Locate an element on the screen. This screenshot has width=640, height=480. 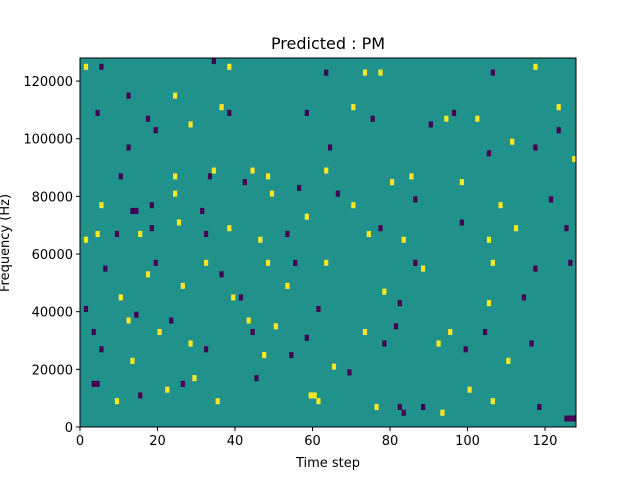
x-tick-label: 120 is located at coordinates (545, 441).